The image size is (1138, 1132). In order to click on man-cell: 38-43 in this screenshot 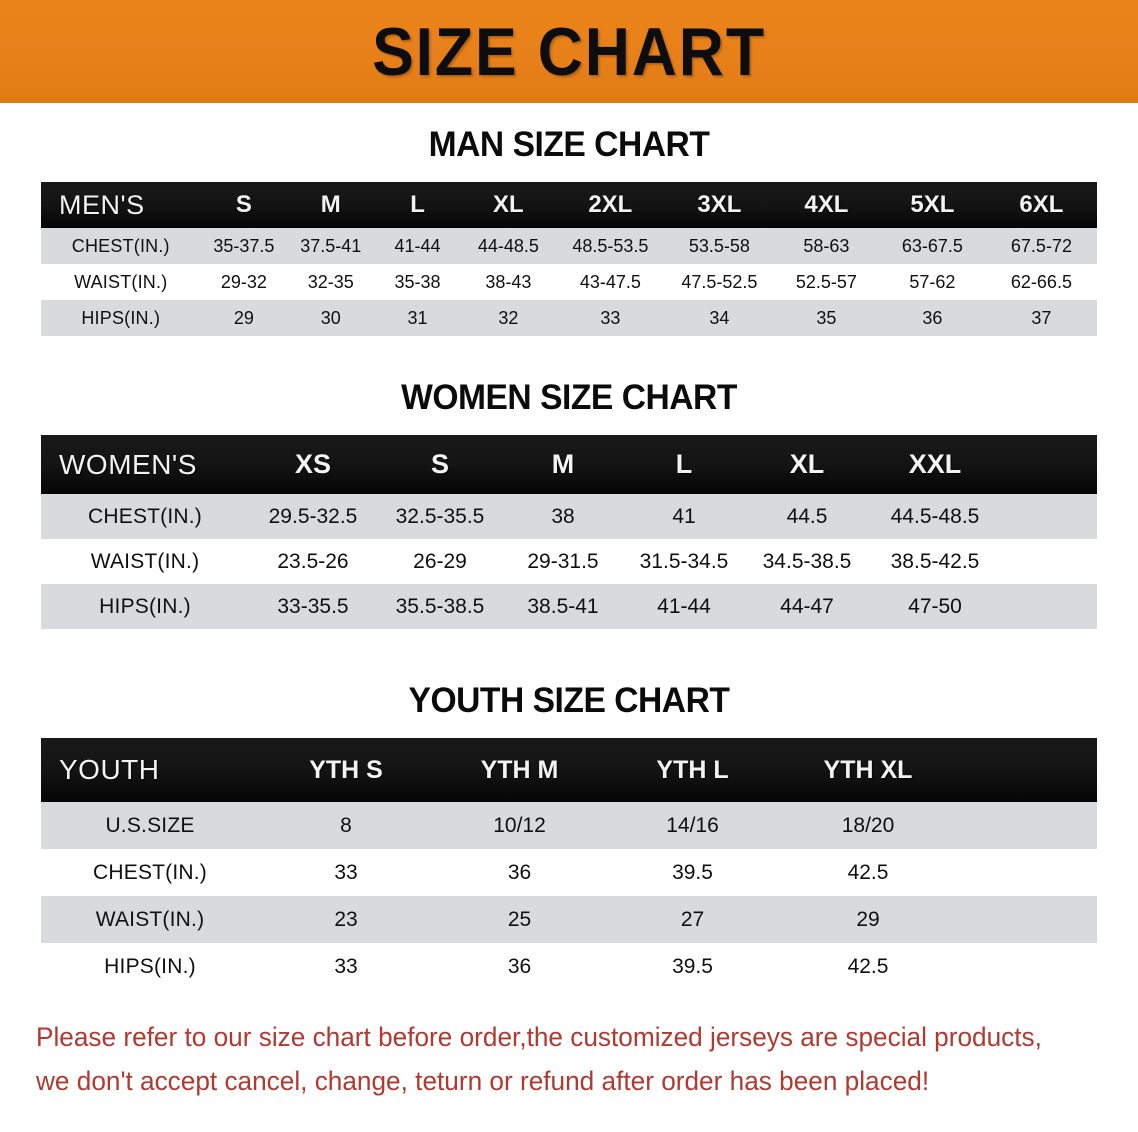, I will do `click(508, 281)`.